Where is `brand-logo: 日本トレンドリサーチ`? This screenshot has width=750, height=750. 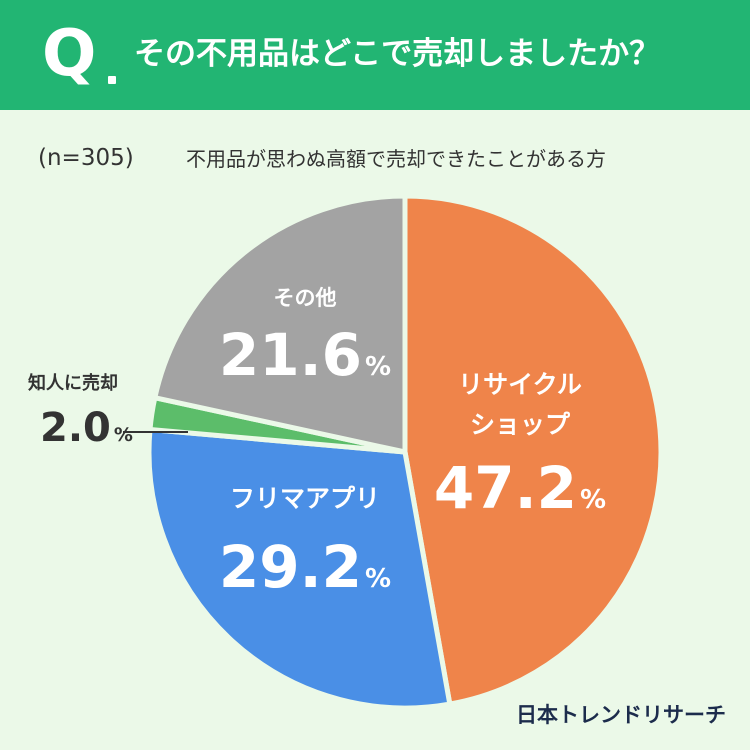 brand-logo: 日本トレンドリサーチ is located at coordinates (621, 715).